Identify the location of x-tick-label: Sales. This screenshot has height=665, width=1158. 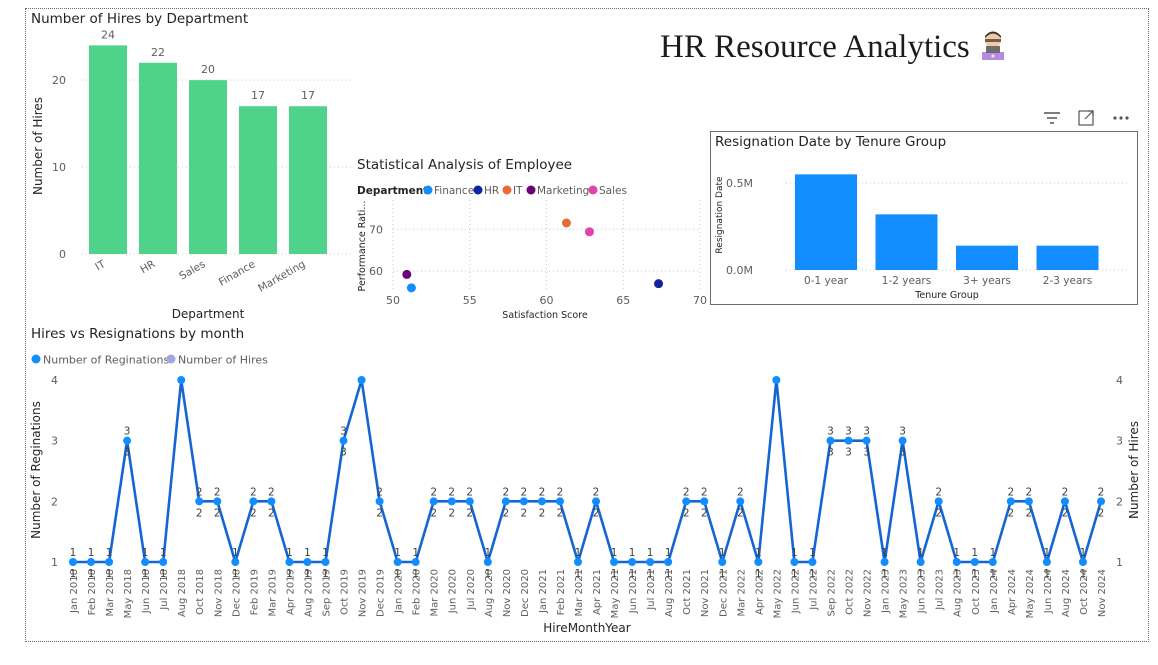
(192, 270).